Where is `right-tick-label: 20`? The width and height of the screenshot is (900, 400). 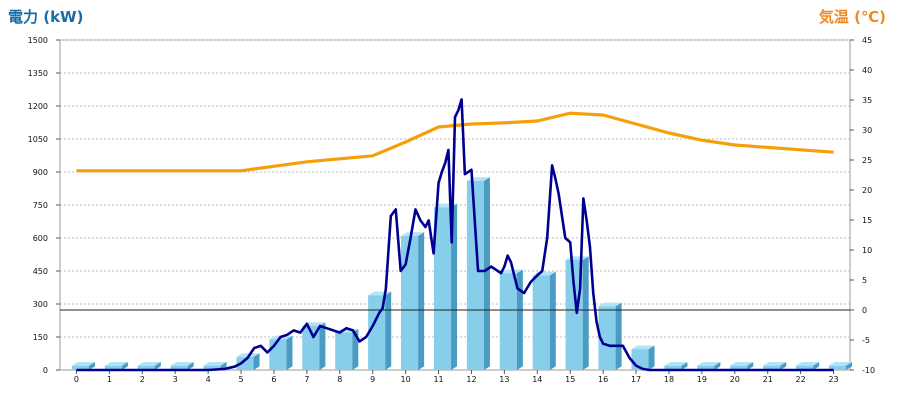
right-tick-label: 20 is located at coordinates (867, 190).